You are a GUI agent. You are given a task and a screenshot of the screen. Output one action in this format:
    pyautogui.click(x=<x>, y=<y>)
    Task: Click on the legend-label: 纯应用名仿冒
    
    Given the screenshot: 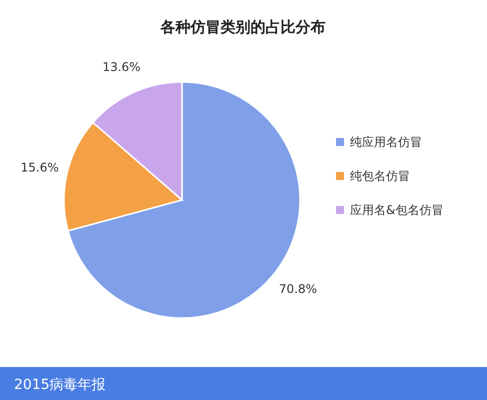 What is the action you would take?
    pyautogui.click(x=386, y=142)
    